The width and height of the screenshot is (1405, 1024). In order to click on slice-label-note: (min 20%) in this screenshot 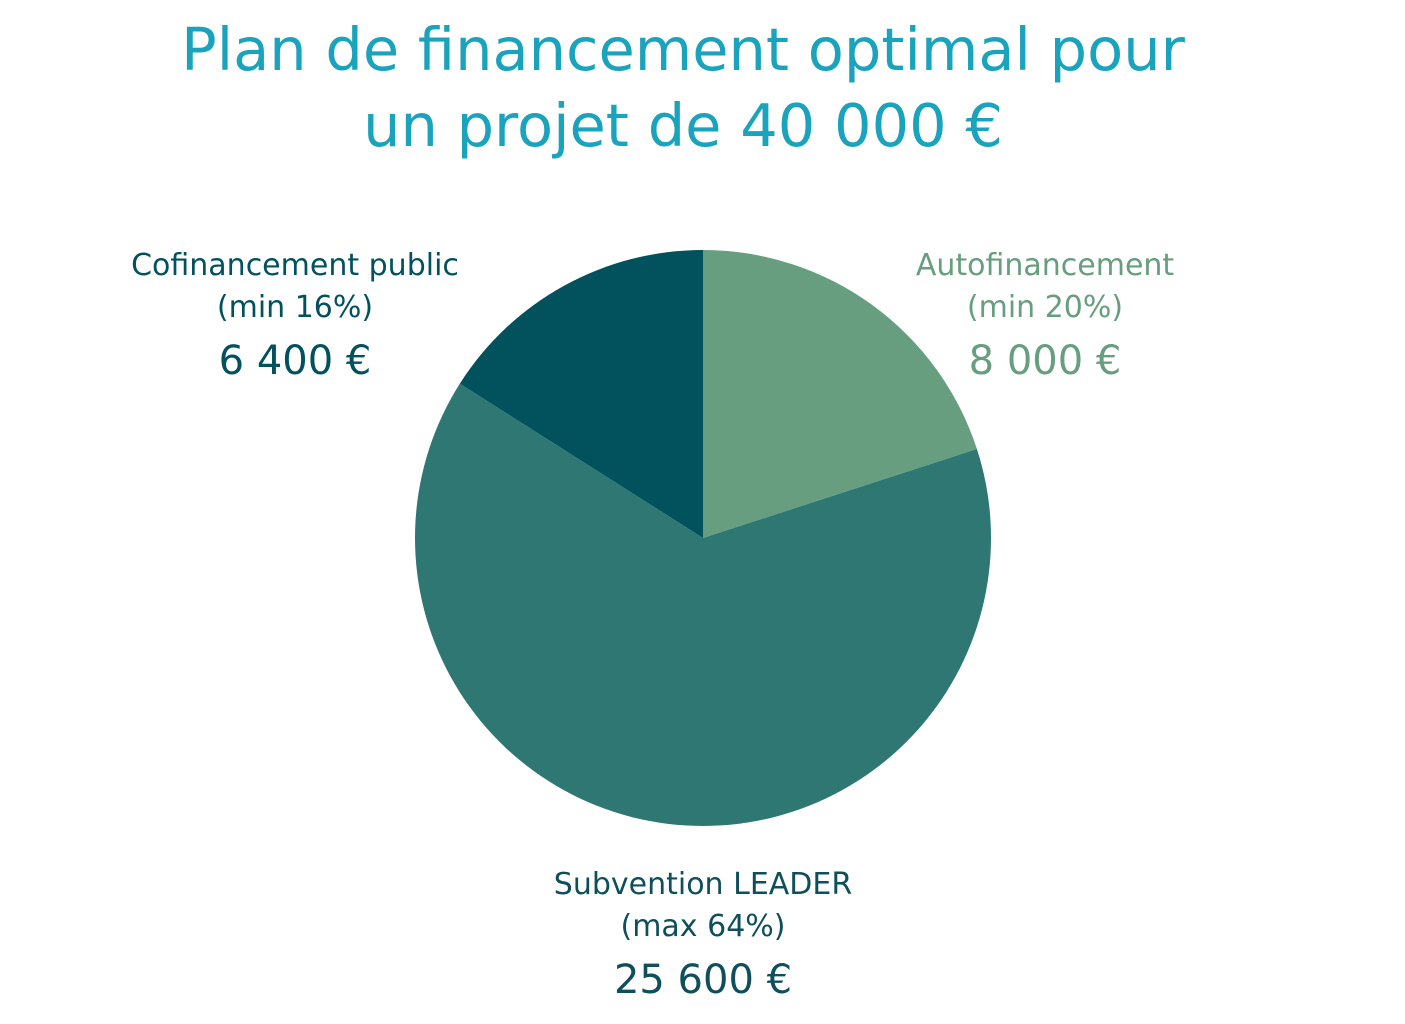, I will do `click(1045, 307)`.